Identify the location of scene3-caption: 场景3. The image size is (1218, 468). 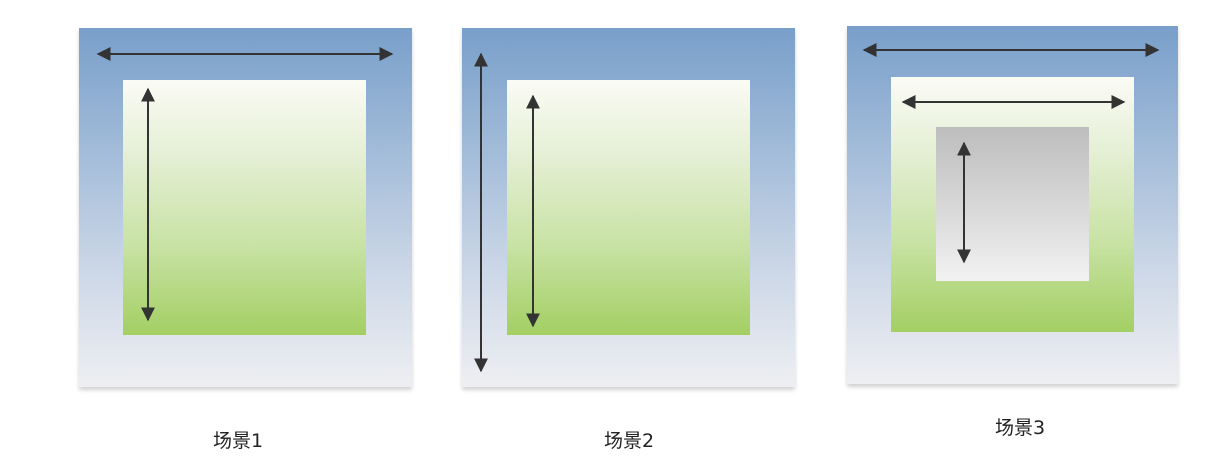
(1020, 428).